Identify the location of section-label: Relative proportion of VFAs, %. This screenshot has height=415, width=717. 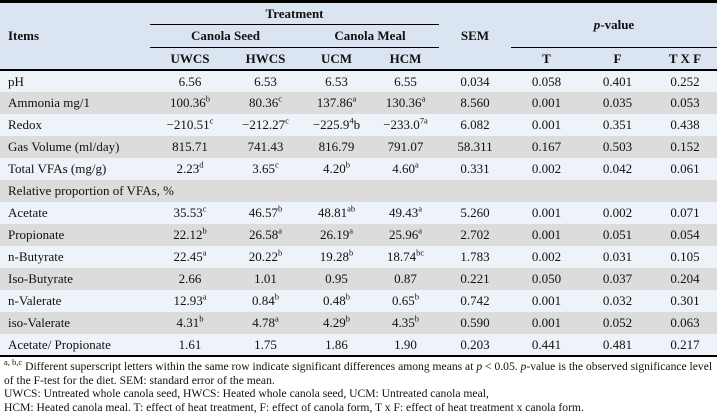
(91, 190).